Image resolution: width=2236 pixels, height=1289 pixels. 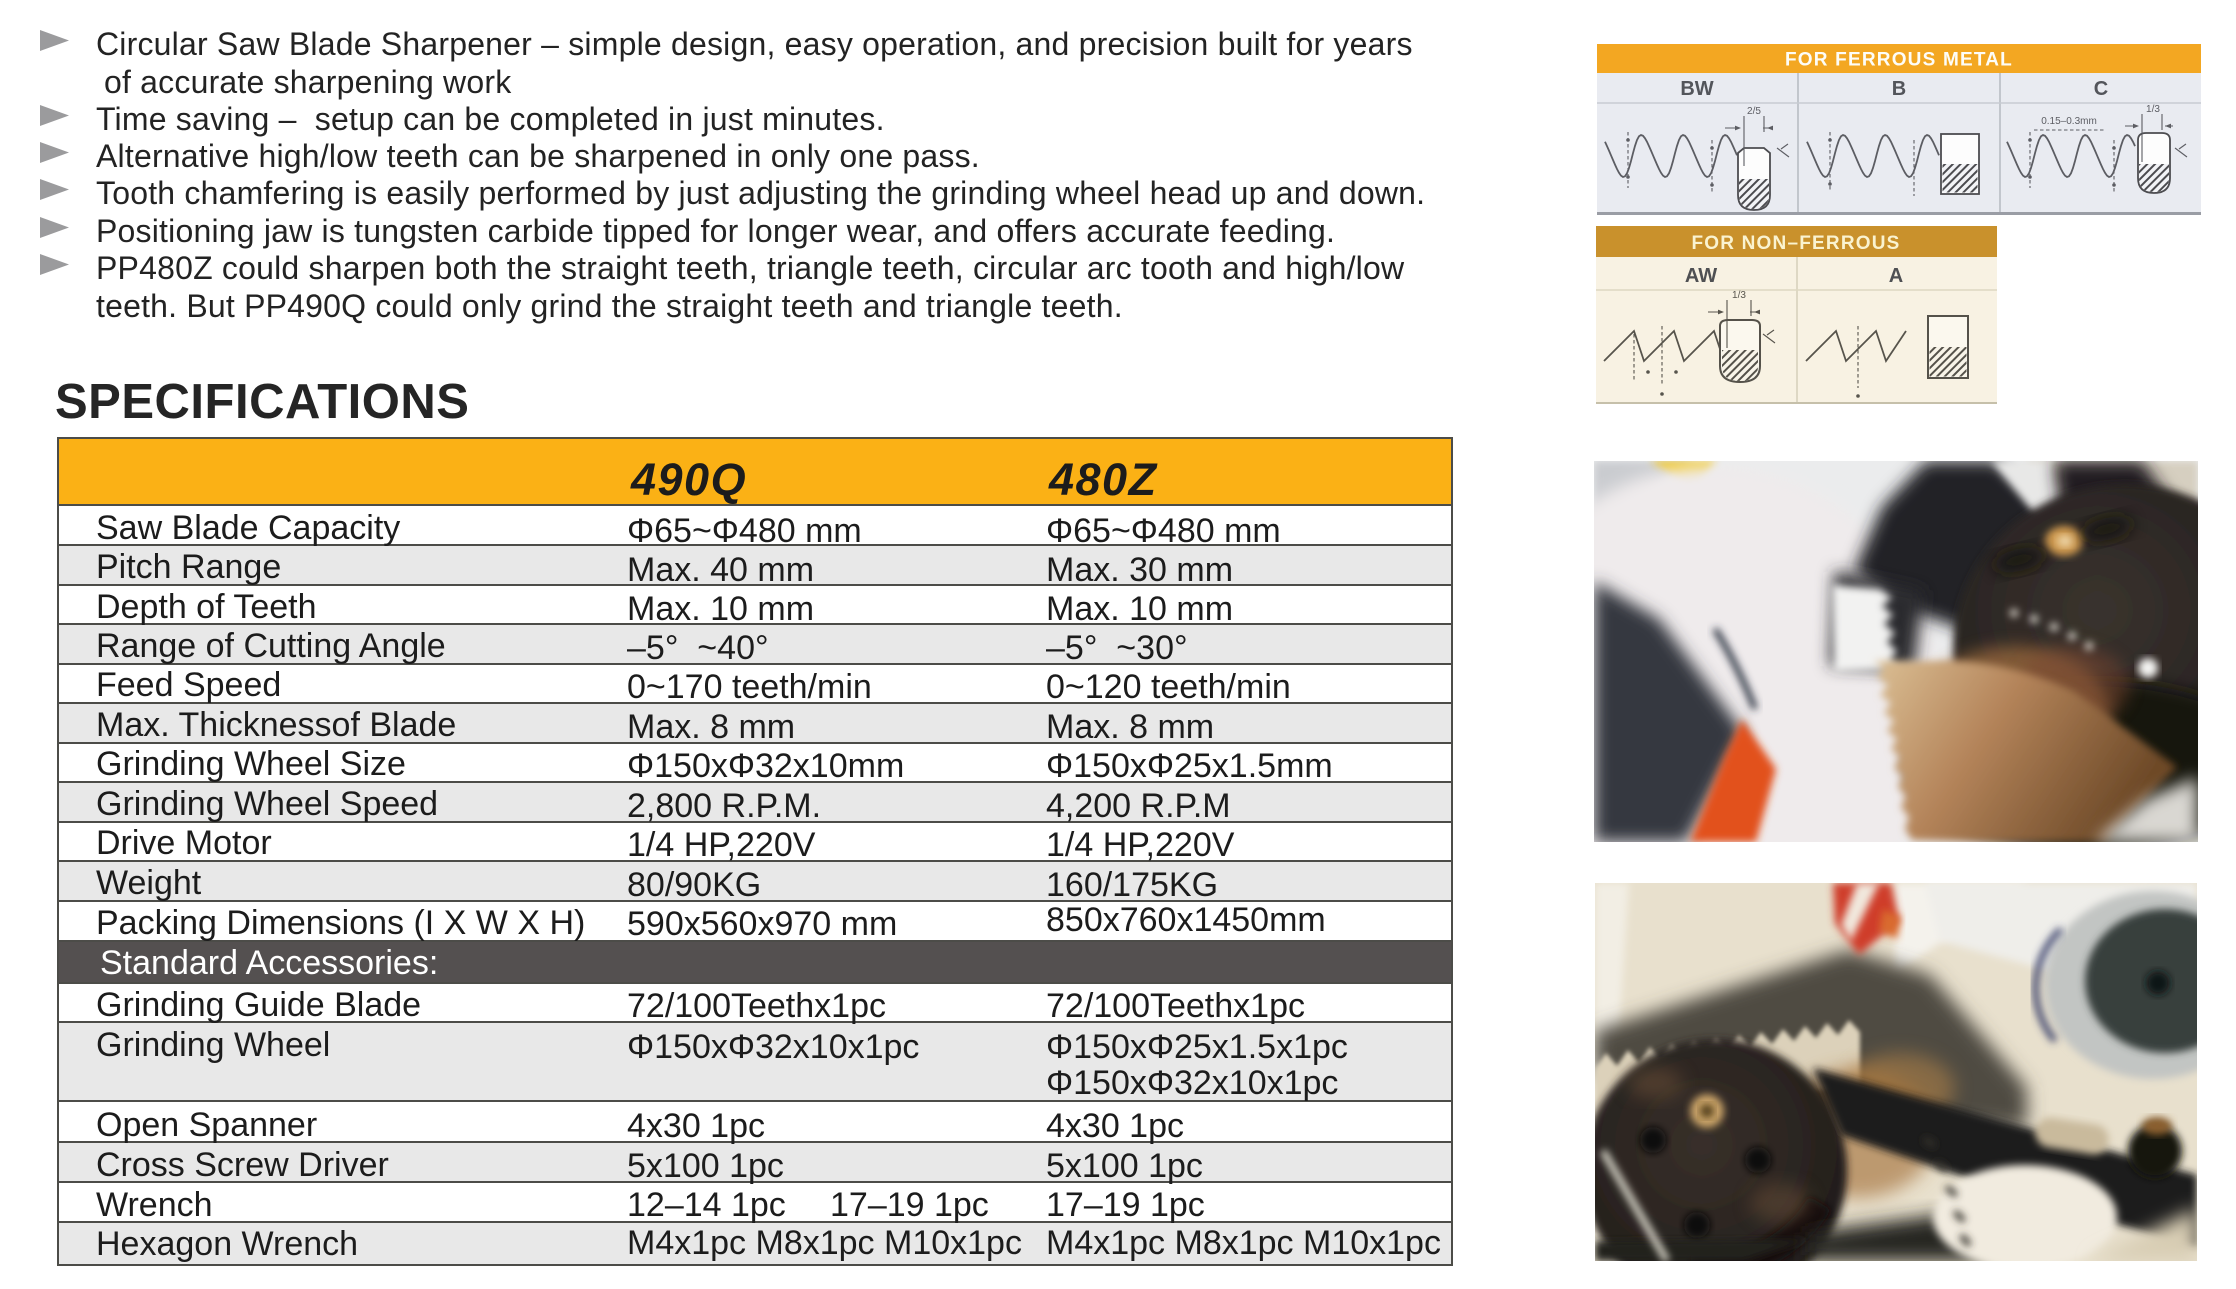 What do you see at coordinates (2069, 121) in the screenshot?
I see `svg-text: 0.15–0.3mm` at bounding box center [2069, 121].